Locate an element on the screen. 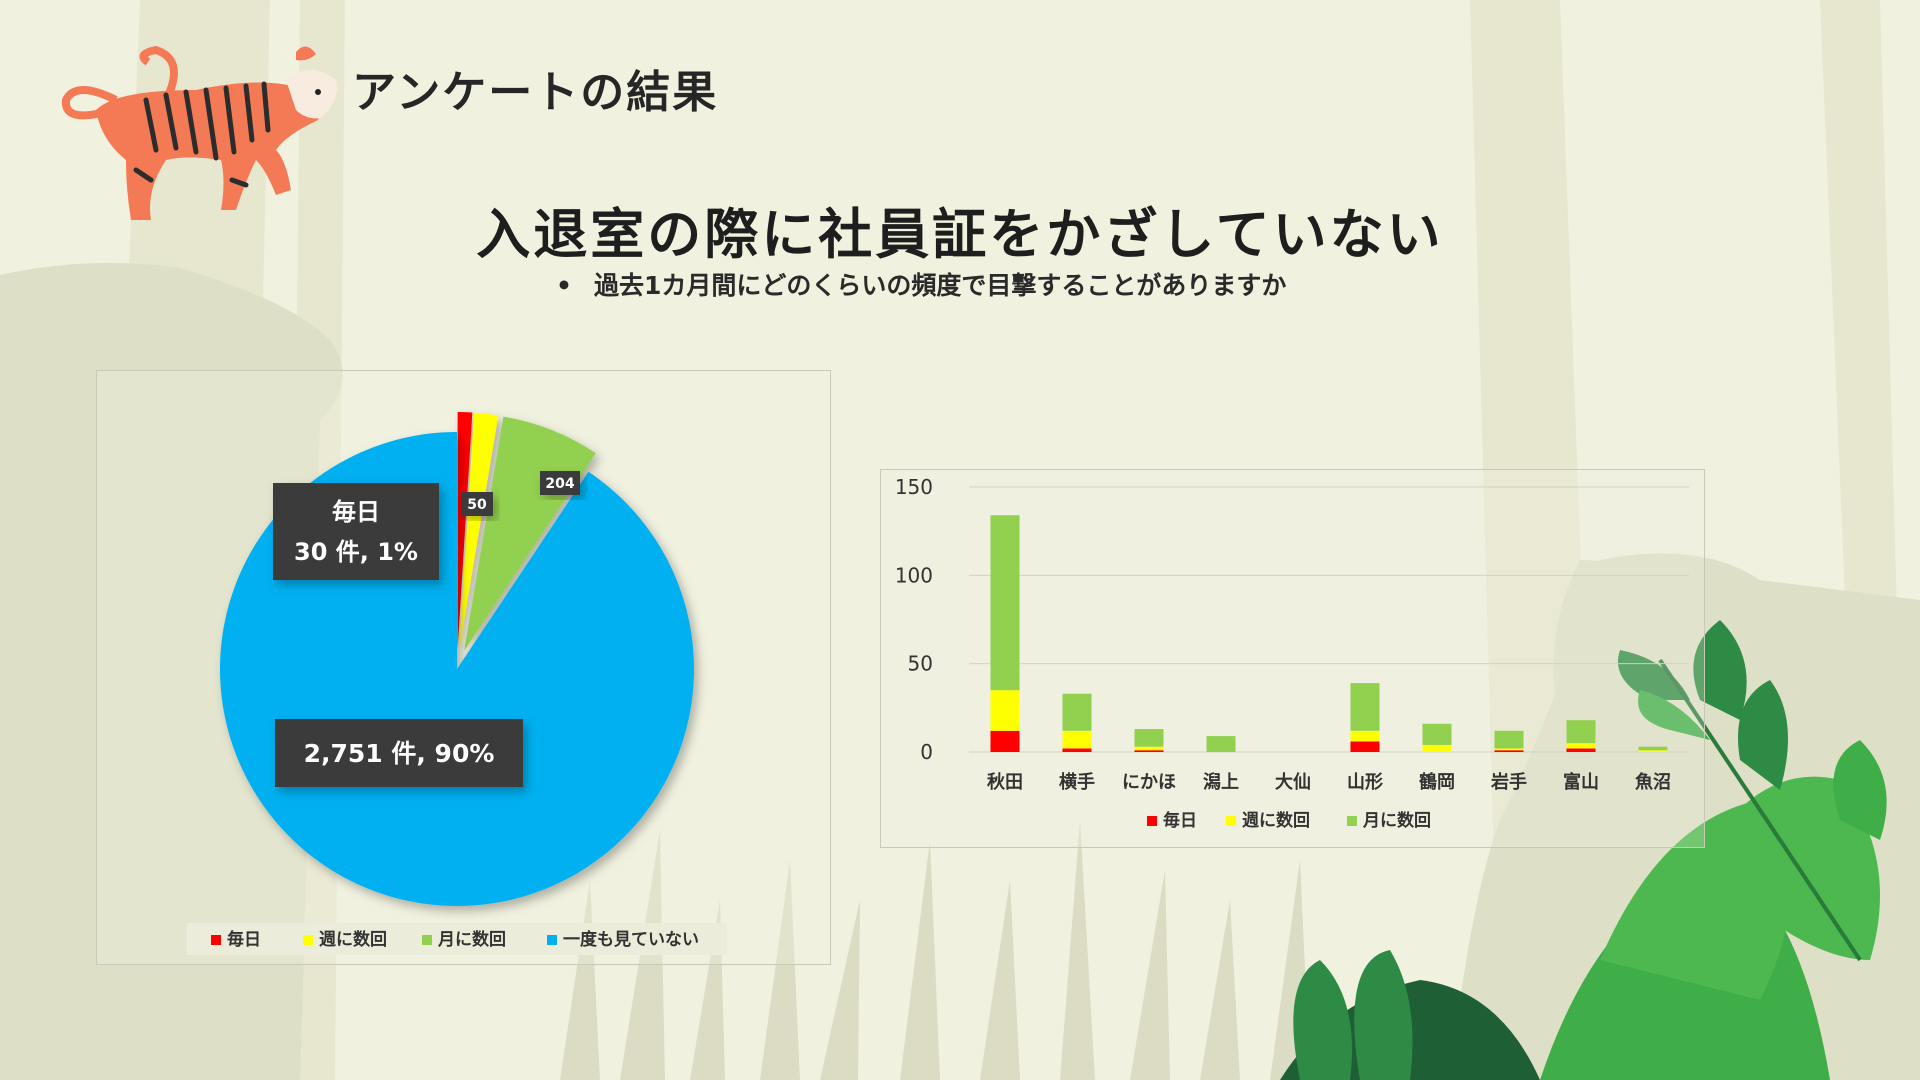  bar-y-tick: 150 is located at coordinates (914, 487).